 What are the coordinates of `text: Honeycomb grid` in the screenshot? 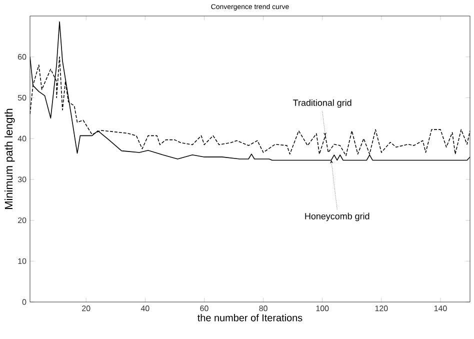 It's located at (337, 217).